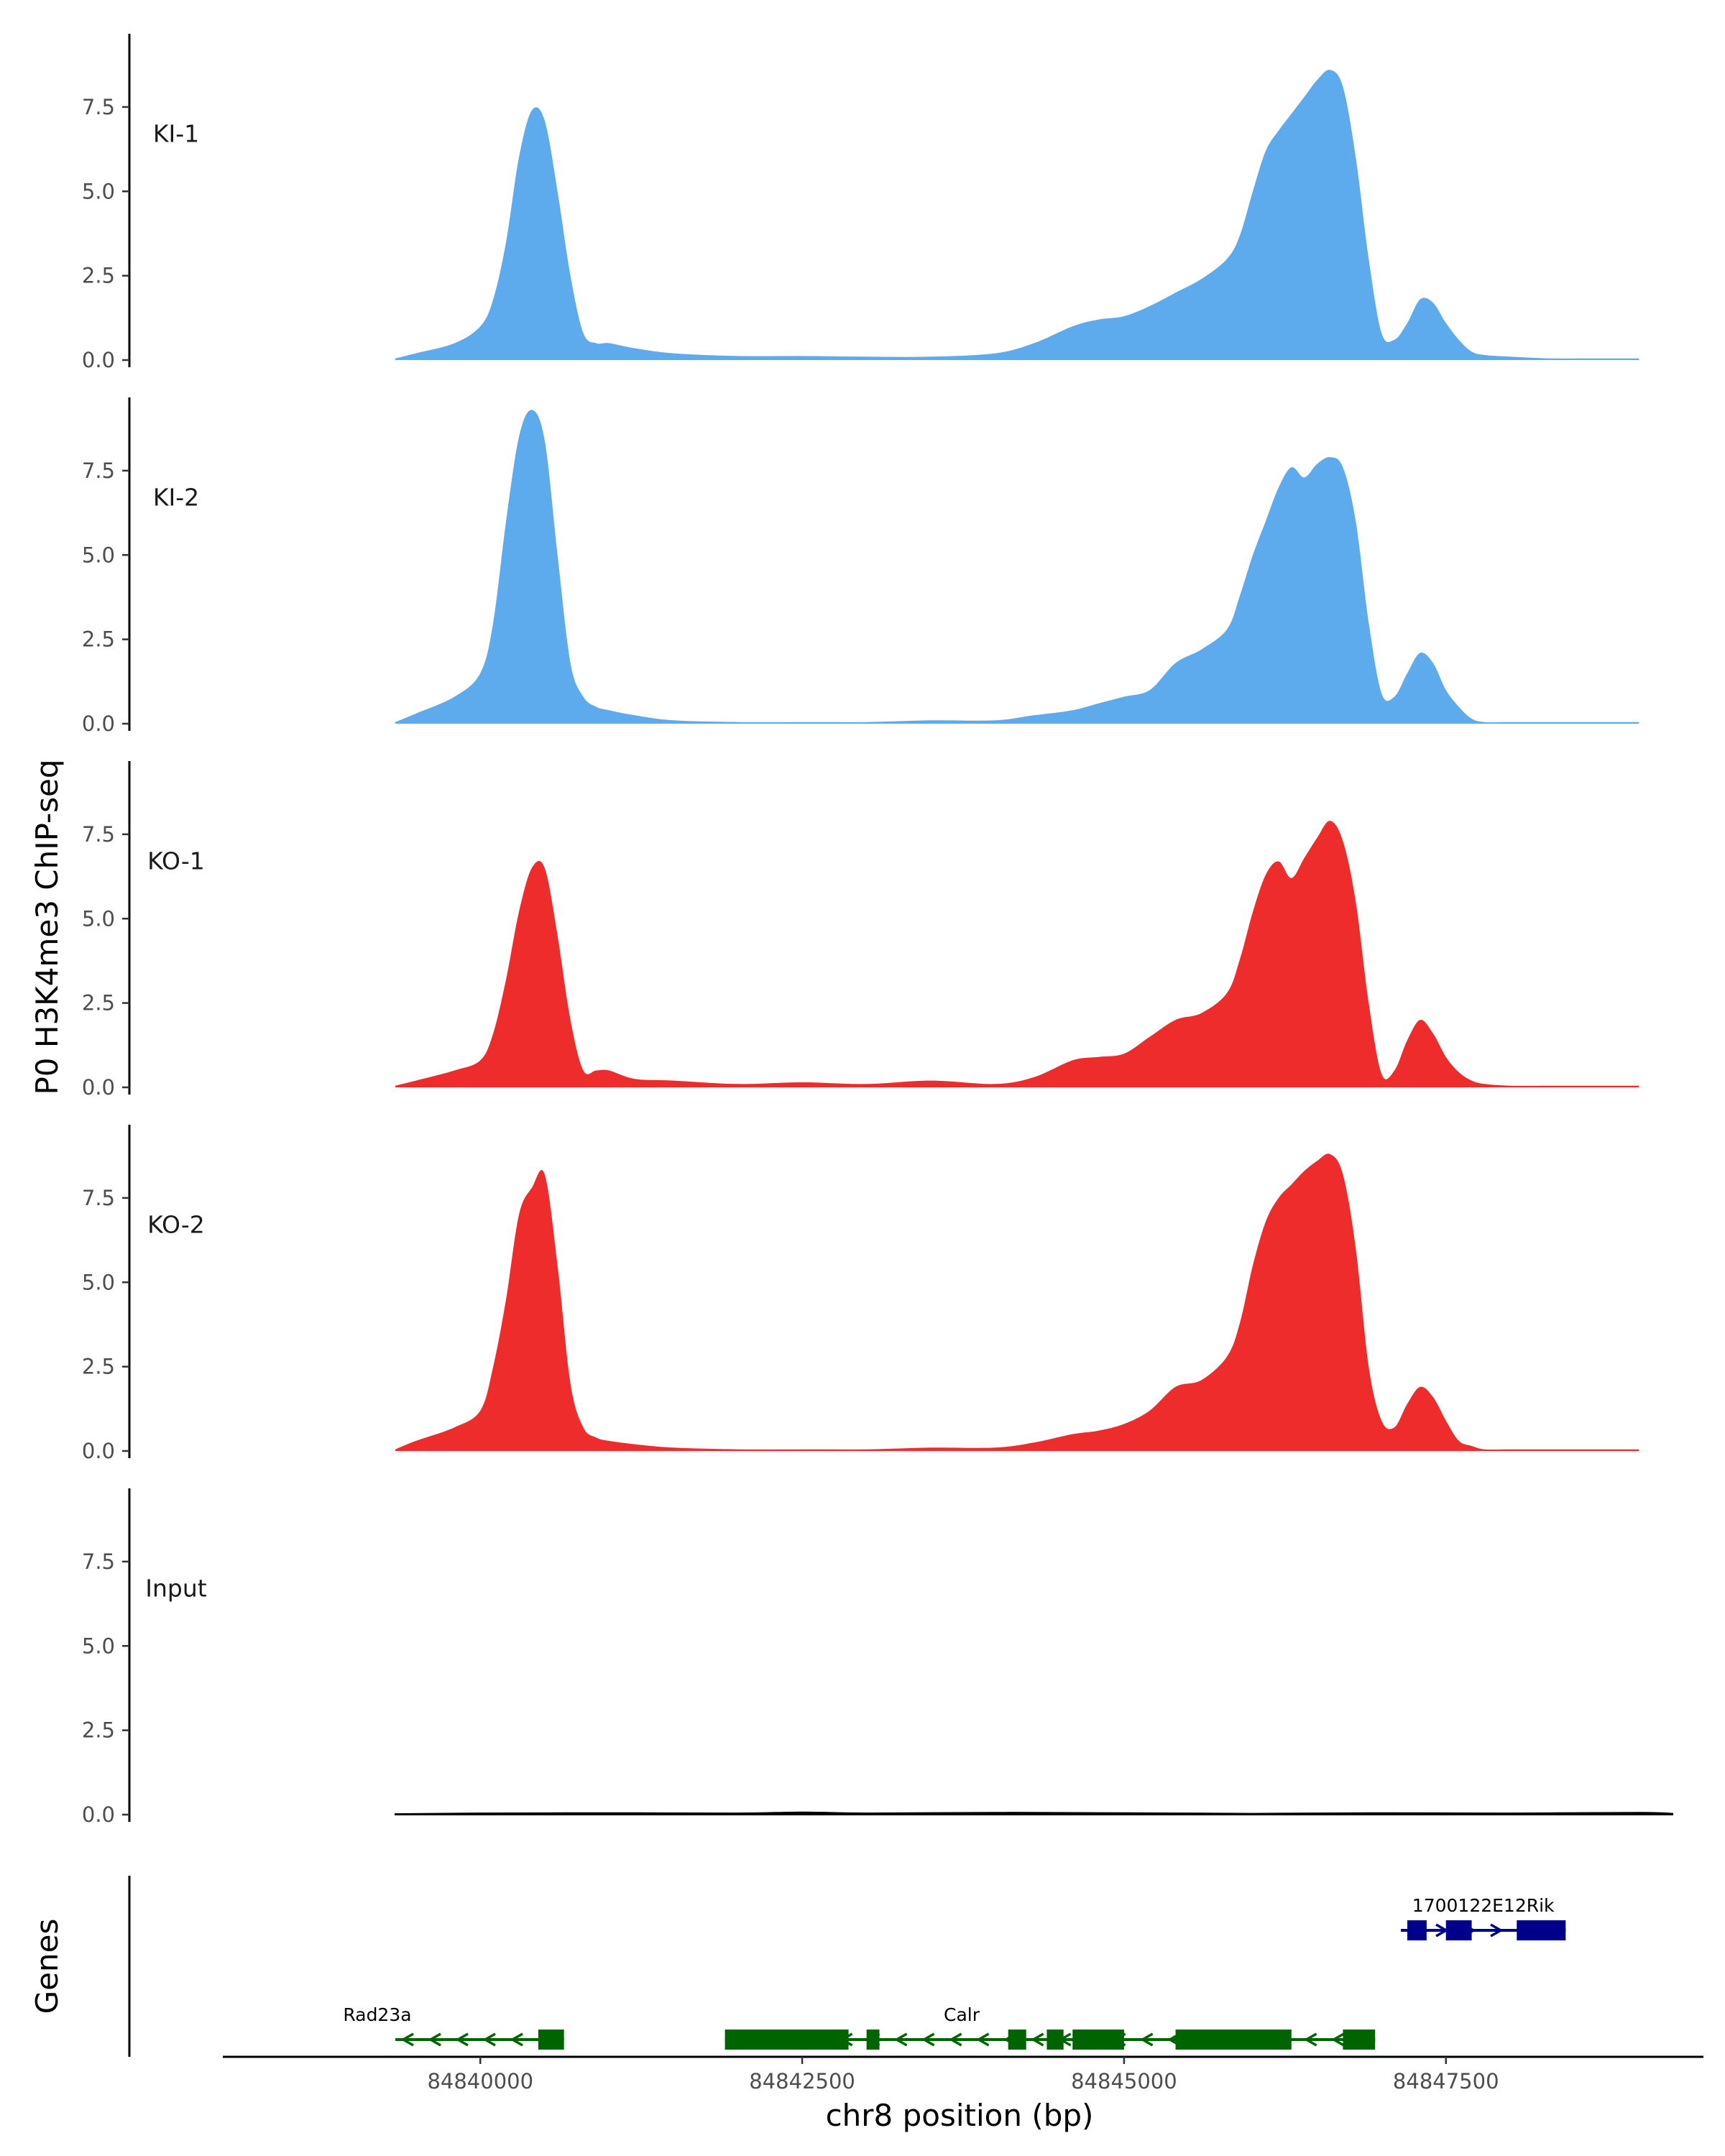 This screenshot has width=1725, height=2156. What do you see at coordinates (176, 1225) in the screenshot?
I see `track-label-ko-2: KO-2` at bounding box center [176, 1225].